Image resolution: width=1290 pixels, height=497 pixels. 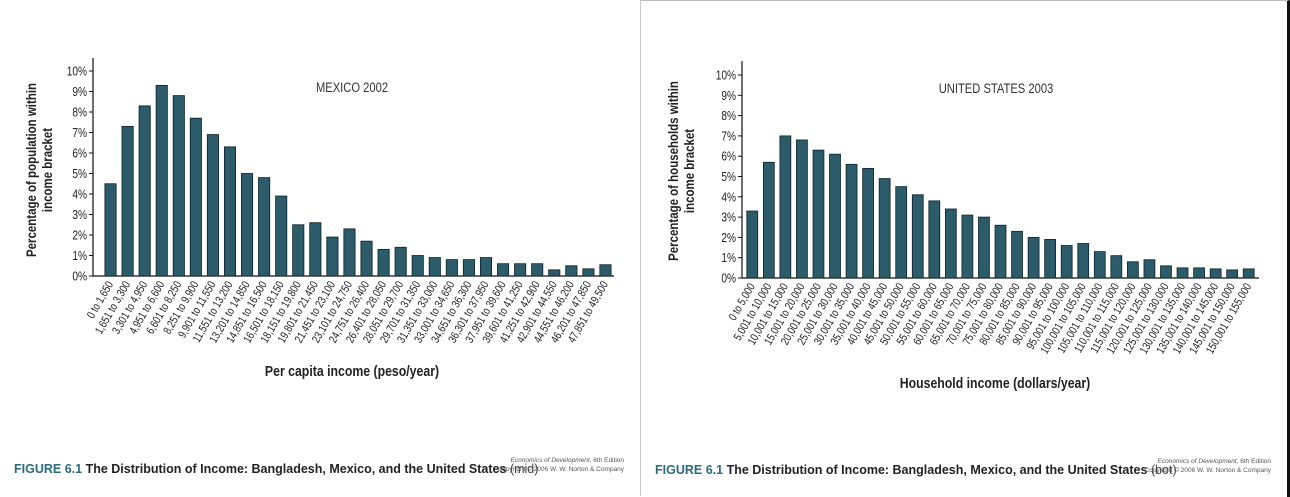 I want to click on y-axis-label: Percentage of population within, so click(x=31, y=170).